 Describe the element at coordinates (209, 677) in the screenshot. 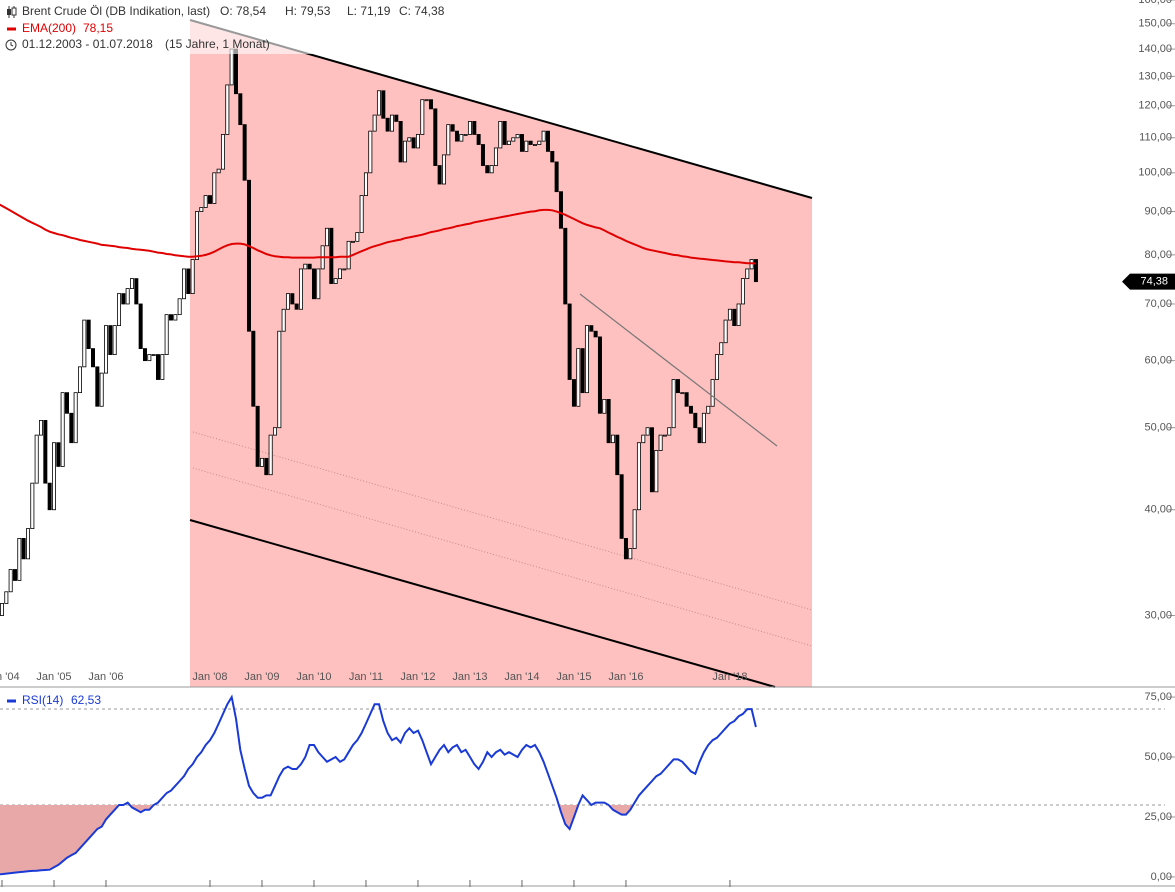

I see `x-tick-label: Jan '08` at that location.